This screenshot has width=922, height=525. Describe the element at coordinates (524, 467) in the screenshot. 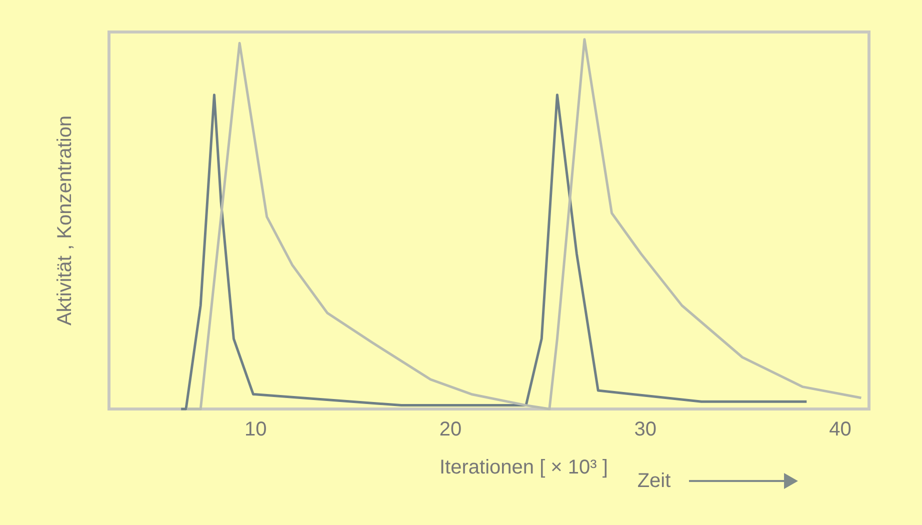

I see `x-axis-title: Iterationen [ × 10³ ]` at that location.